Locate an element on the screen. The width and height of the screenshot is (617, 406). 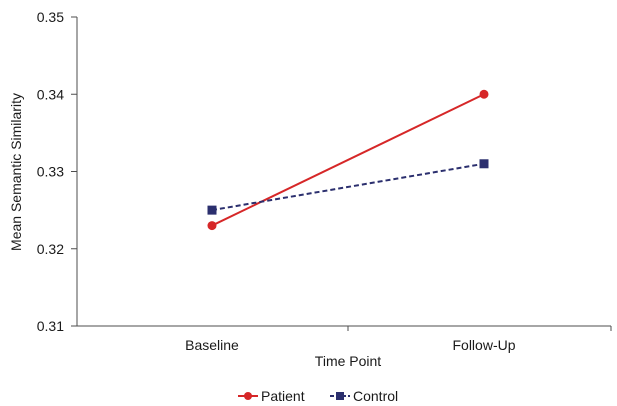
legend: Patient Control is located at coordinates (318, 396).